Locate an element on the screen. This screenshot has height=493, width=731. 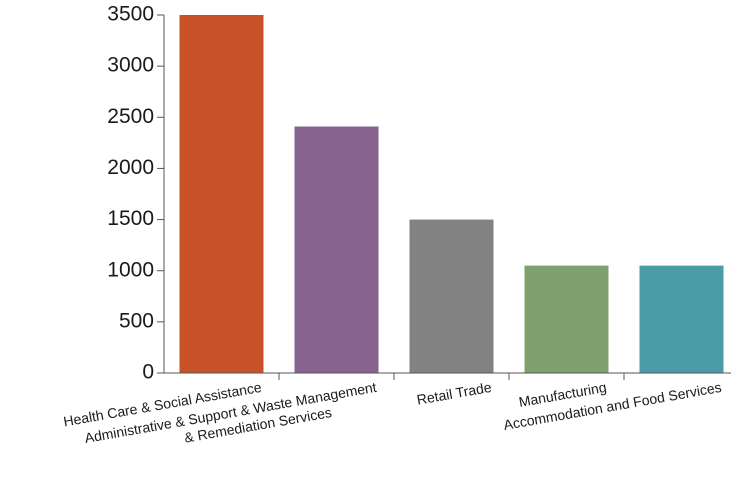
y-tick-label: 0 is located at coordinates (148, 372).